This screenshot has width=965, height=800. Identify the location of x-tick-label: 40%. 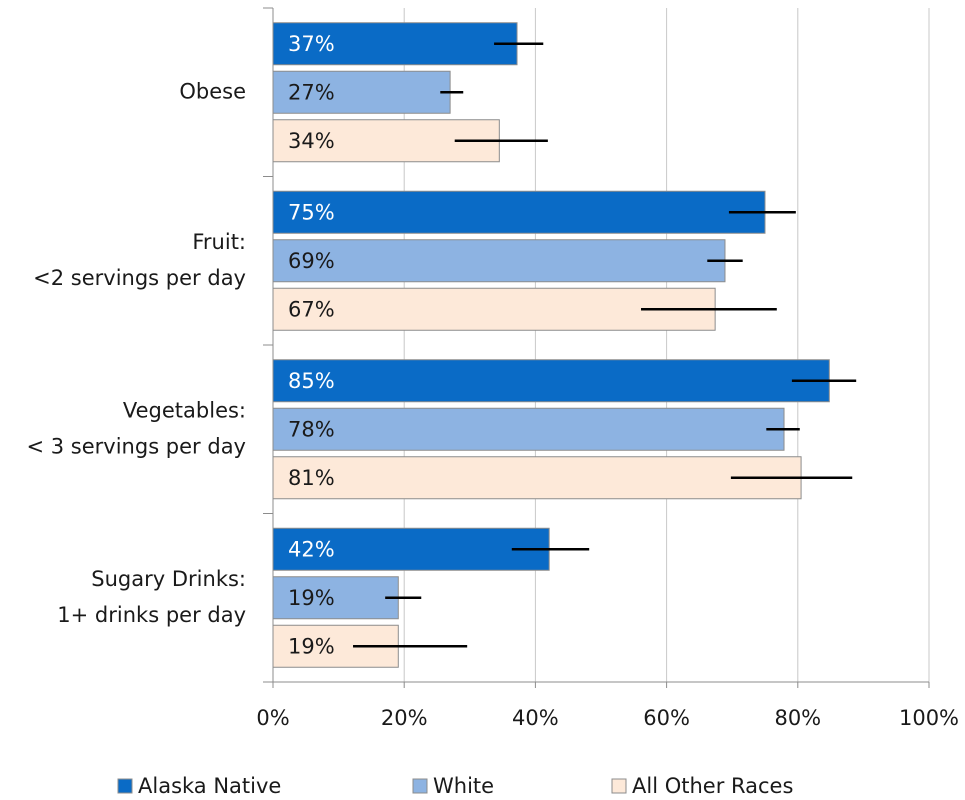
(535, 718).